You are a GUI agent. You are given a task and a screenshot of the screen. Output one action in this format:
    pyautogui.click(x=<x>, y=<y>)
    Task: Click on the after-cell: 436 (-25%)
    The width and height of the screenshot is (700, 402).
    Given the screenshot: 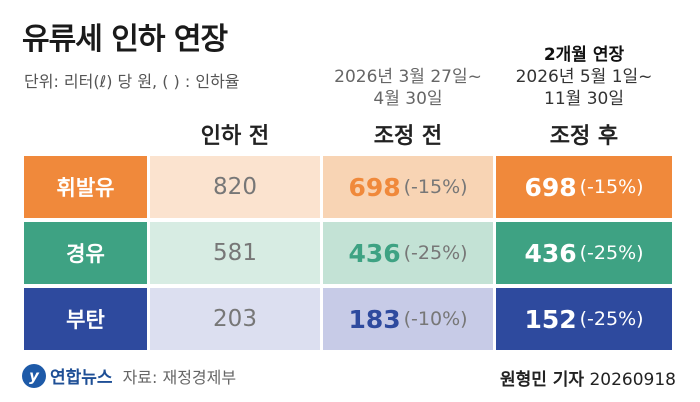 What is the action you would take?
    pyautogui.click(x=584, y=253)
    